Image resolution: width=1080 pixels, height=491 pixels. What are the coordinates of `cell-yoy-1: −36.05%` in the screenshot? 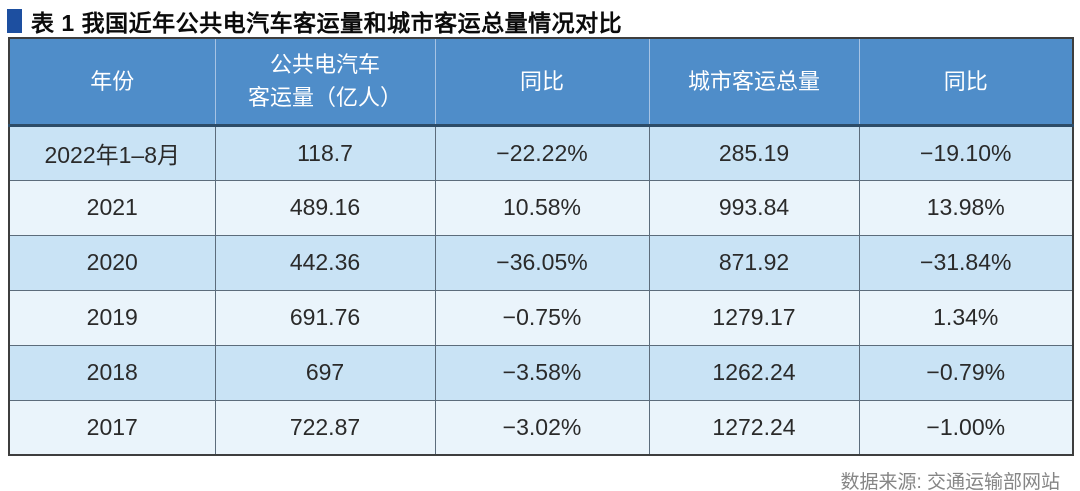 It's located at (542, 262).